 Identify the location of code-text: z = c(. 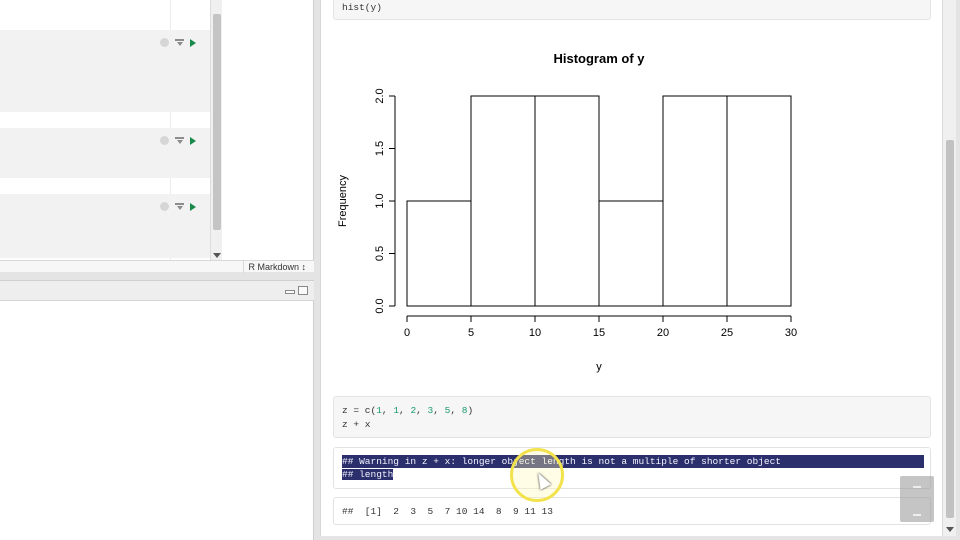
(359, 410).